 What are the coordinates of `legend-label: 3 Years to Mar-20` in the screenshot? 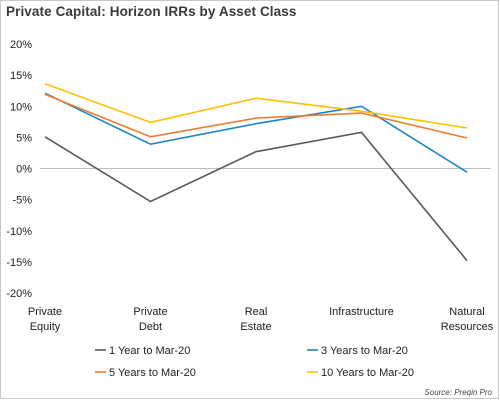 It's located at (364, 351).